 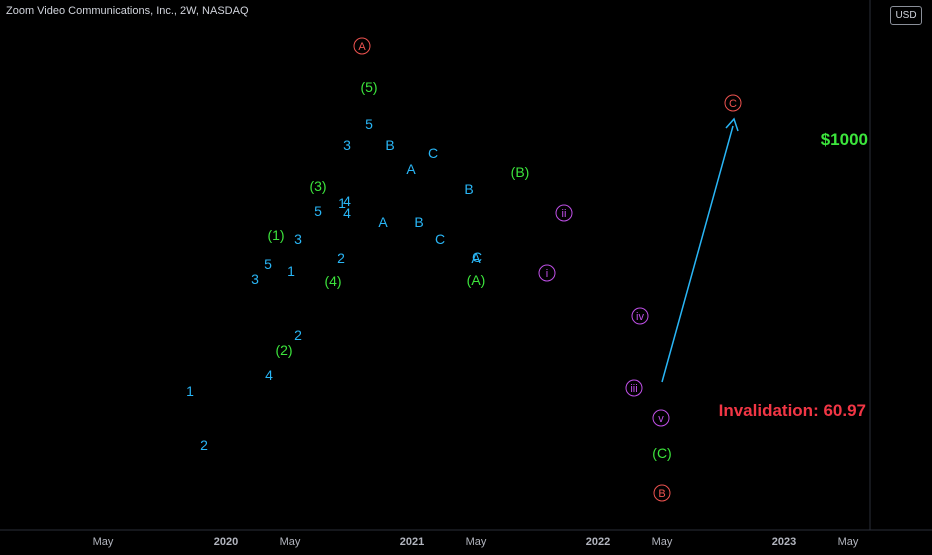 I want to click on wave-label-purple: v, so click(x=661, y=419).